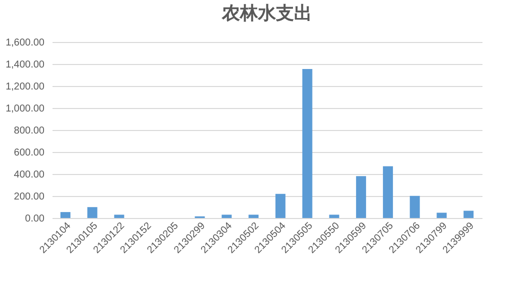  Describe the element at coordinates (29, 175) in the screenshot. I see `y-tick-label: 400.00` at that location.